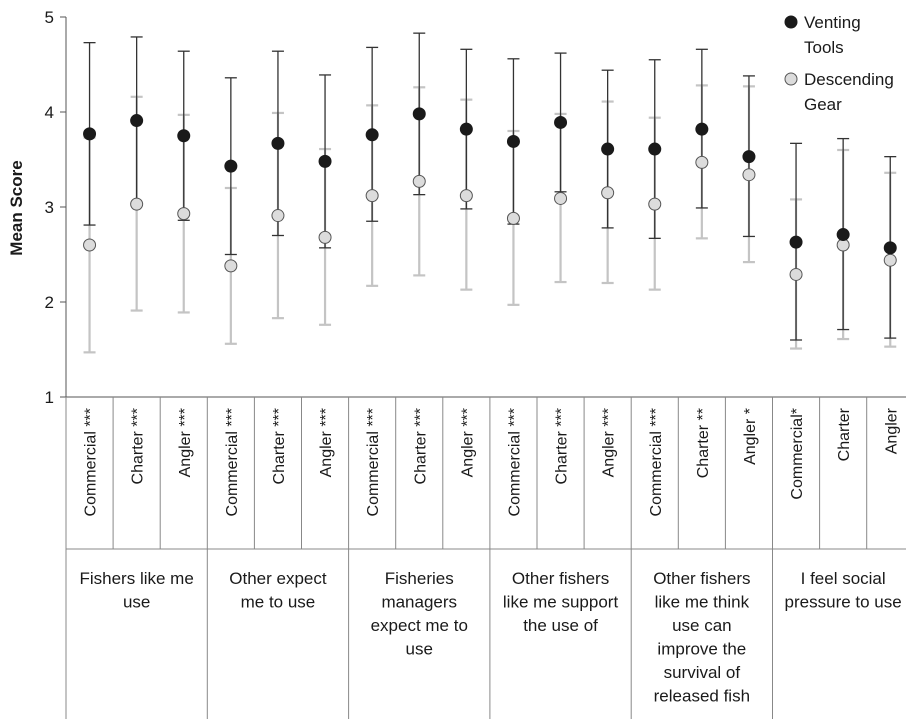 This screenshot has height=719, width=906. I want to click on legend-label-line: Gear, so click(823, 104).